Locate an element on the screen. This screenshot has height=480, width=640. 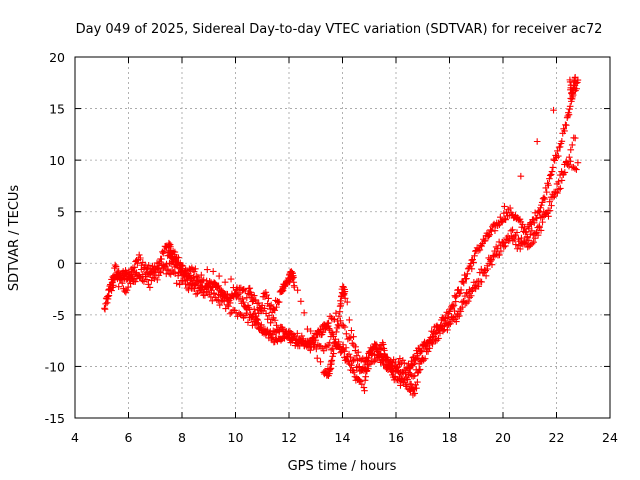
x-tick-label: 20 is located at coordinates (503, 437).